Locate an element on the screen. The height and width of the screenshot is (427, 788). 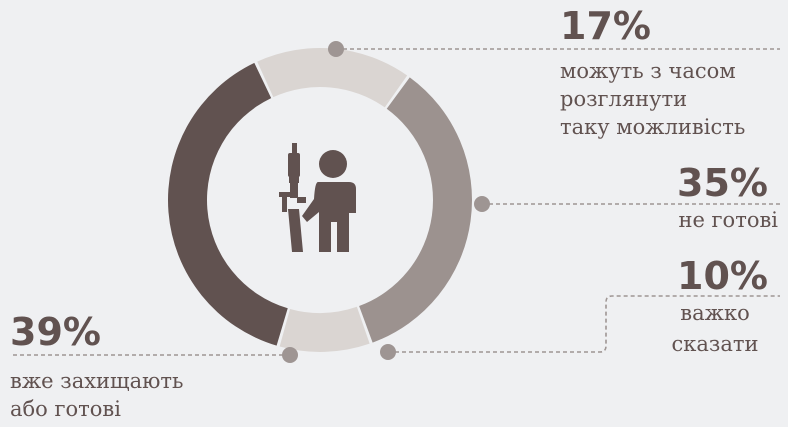
slice-39-label-line-2: або готові is located at coordinates (65, 409).